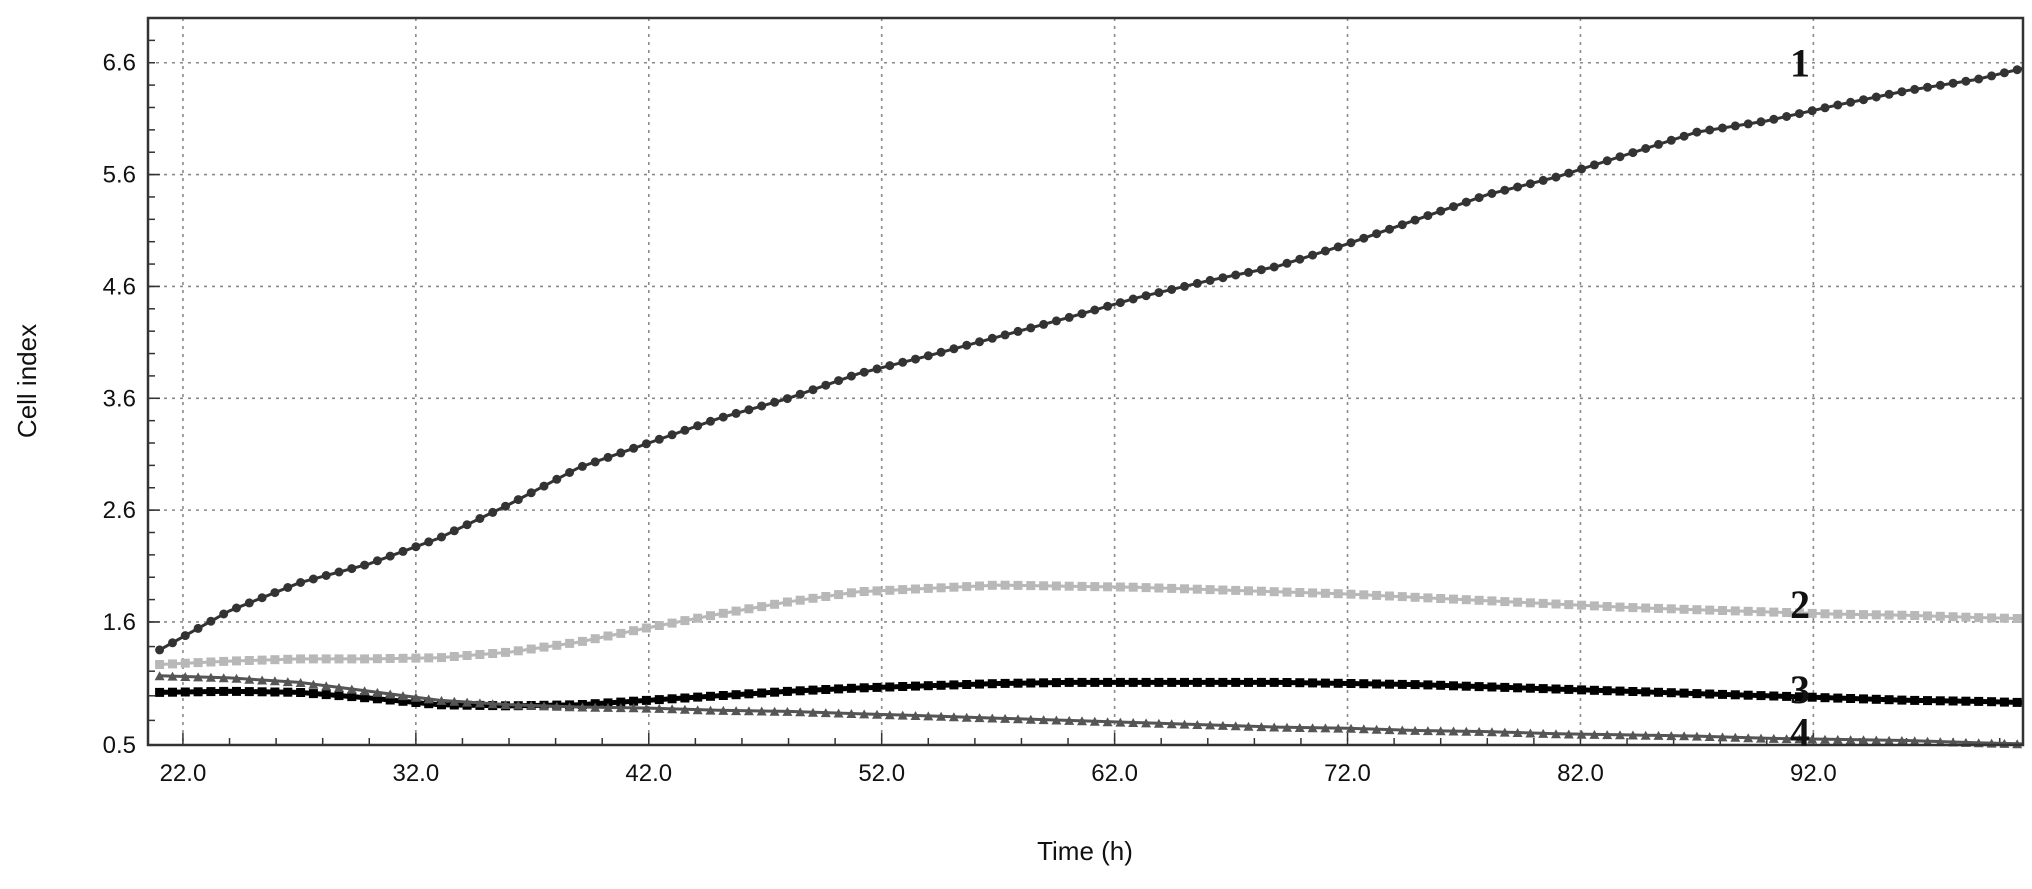  I want to click on x-tick-label: 22.0, so click(183, 773).